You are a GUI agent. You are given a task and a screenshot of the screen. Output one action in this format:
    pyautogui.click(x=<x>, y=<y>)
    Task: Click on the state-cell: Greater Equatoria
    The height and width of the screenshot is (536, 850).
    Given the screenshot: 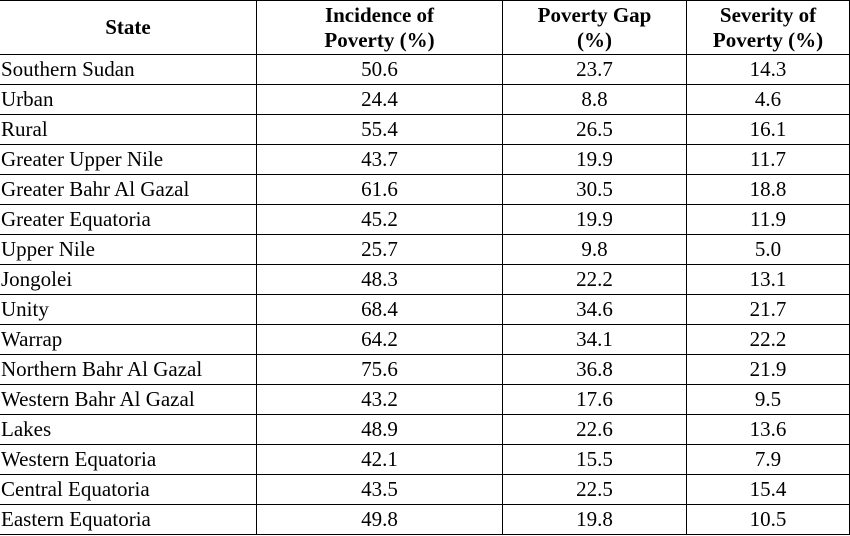 What is the action you would take?
    pyautogui.click(x=128, y=219)
    